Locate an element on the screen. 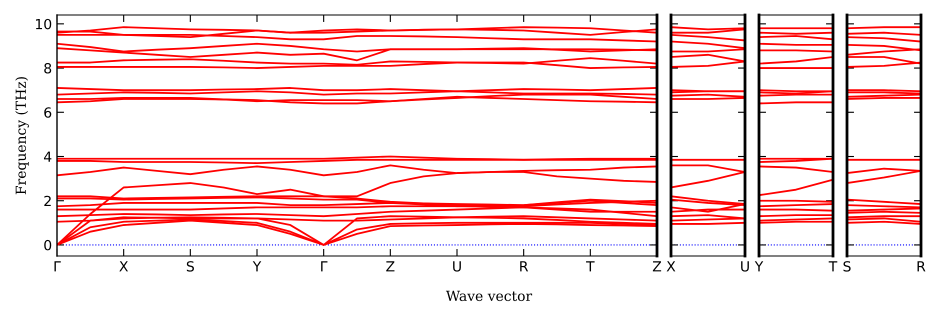 Image resolution: width=942 pixels, height=310 pixels. y-tick-label: 10 is located at coordinates (44, 24).